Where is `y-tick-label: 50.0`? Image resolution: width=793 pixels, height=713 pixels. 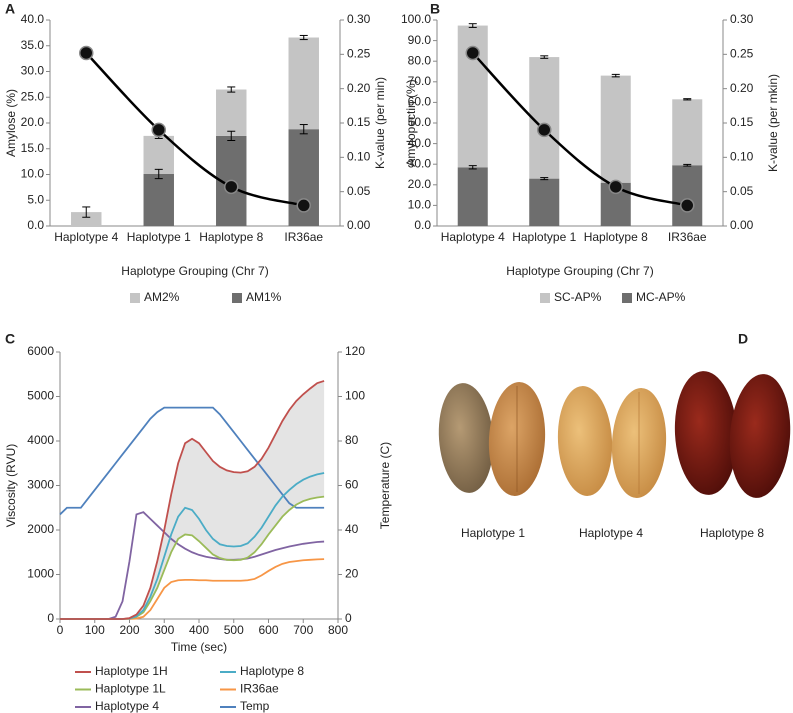 y-tick-label: 50.0 is located at coordinates (420, 122).